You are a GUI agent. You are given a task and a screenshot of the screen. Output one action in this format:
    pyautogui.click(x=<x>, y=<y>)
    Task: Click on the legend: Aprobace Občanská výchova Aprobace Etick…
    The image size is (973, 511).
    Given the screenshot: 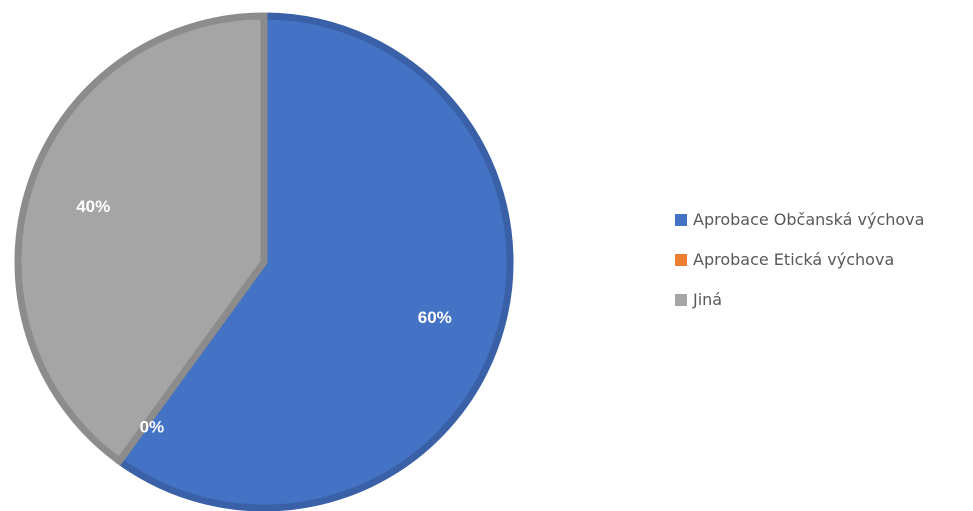 What is the action you would take?
    pyautogui.click(x=824, y=266)
    